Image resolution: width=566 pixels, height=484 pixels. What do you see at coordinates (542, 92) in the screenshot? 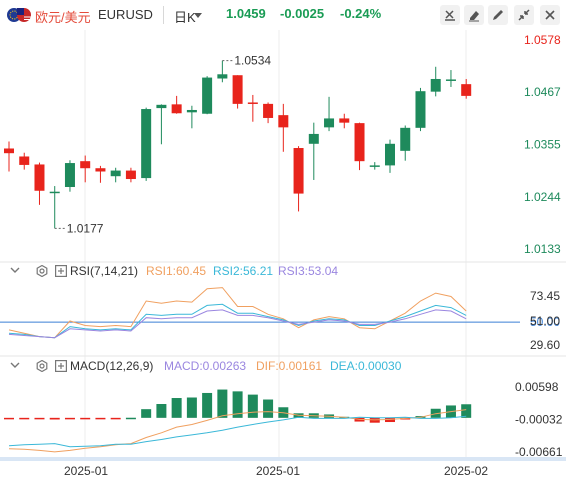
I see `price-axis-label: 1.0467` at bounding box center [542, 92].